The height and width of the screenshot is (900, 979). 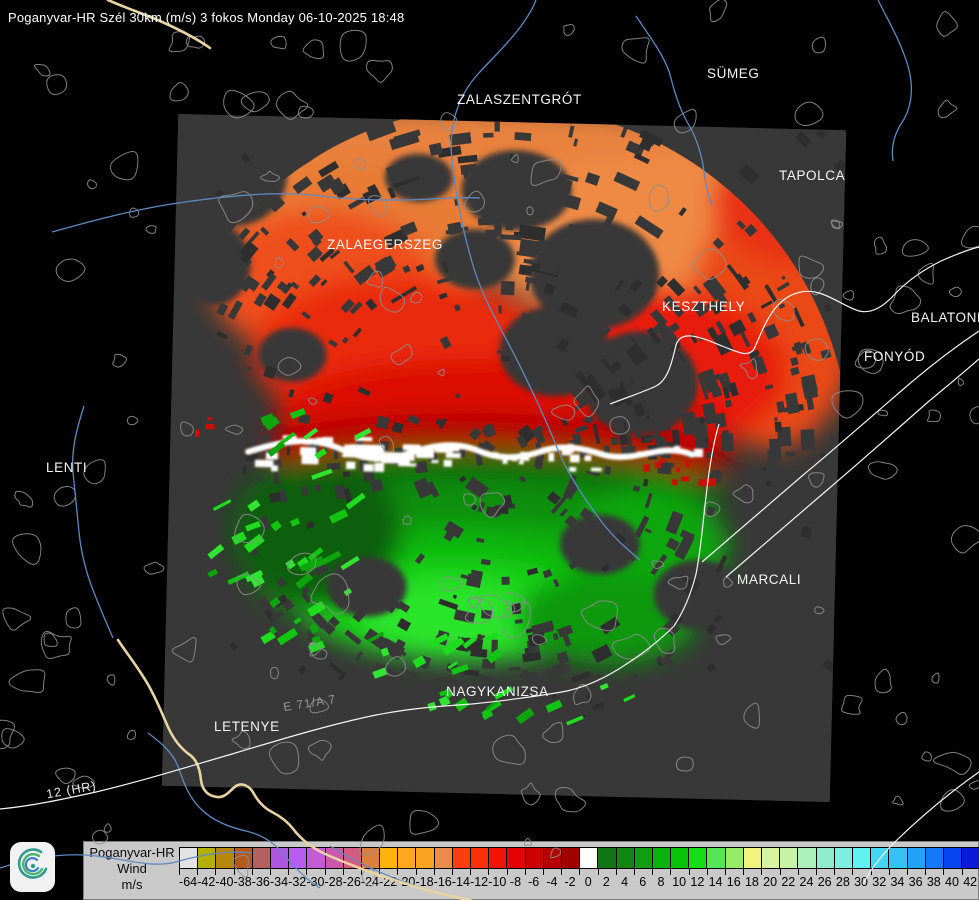 I want to click on legend-value: -28, so click(x=333, y=882).